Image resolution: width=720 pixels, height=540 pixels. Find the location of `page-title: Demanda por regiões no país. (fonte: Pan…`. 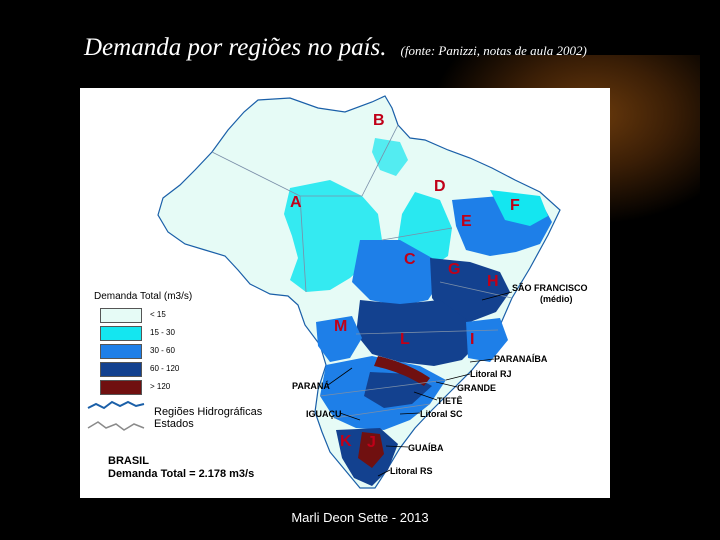

page-title: Demanda por regiões no país. (fonte: Pan… is located at coordinates (335, 48).